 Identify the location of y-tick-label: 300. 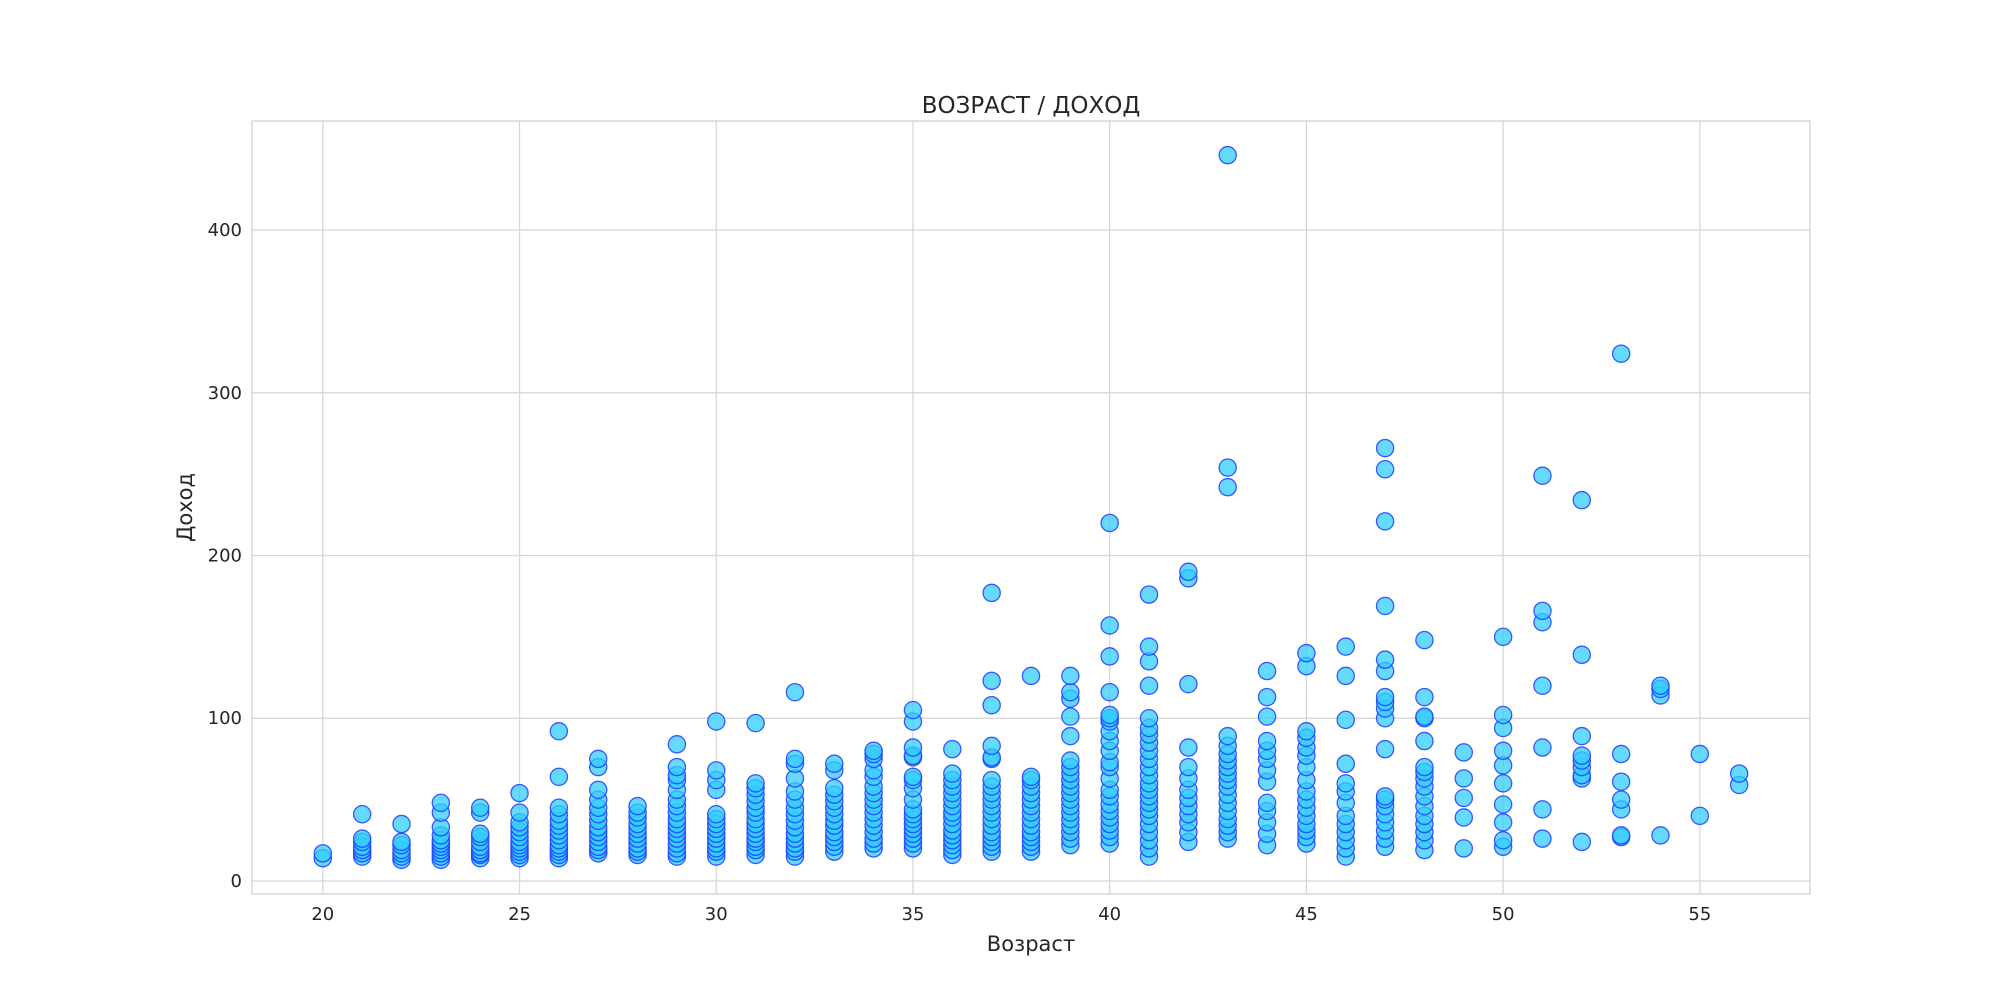
(225, 393).